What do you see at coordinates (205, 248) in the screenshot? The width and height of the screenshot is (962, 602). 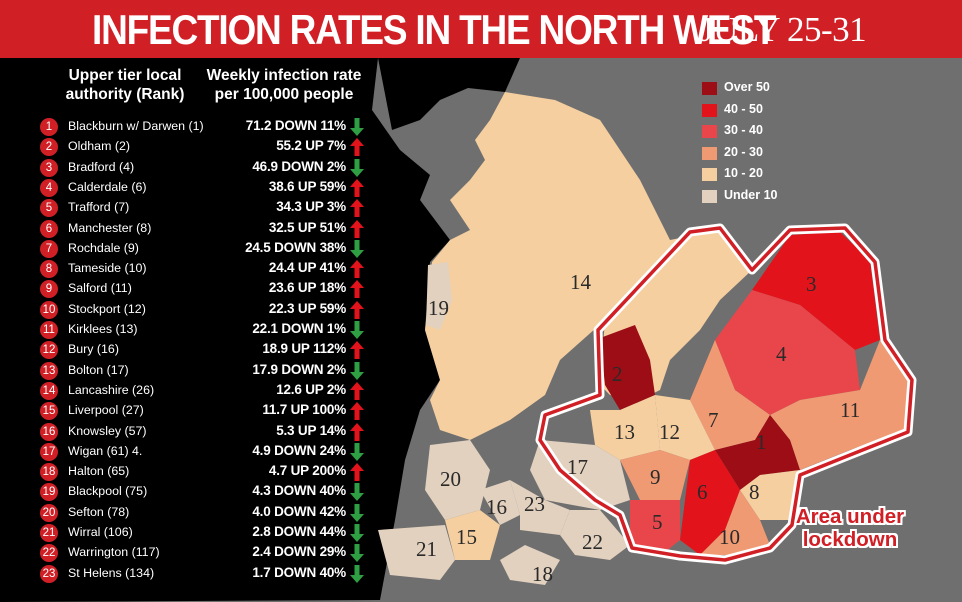 I see `table-row: 7 Rochdale (9) 24.5 DOWN 38%` at bounding box center [205, 248].